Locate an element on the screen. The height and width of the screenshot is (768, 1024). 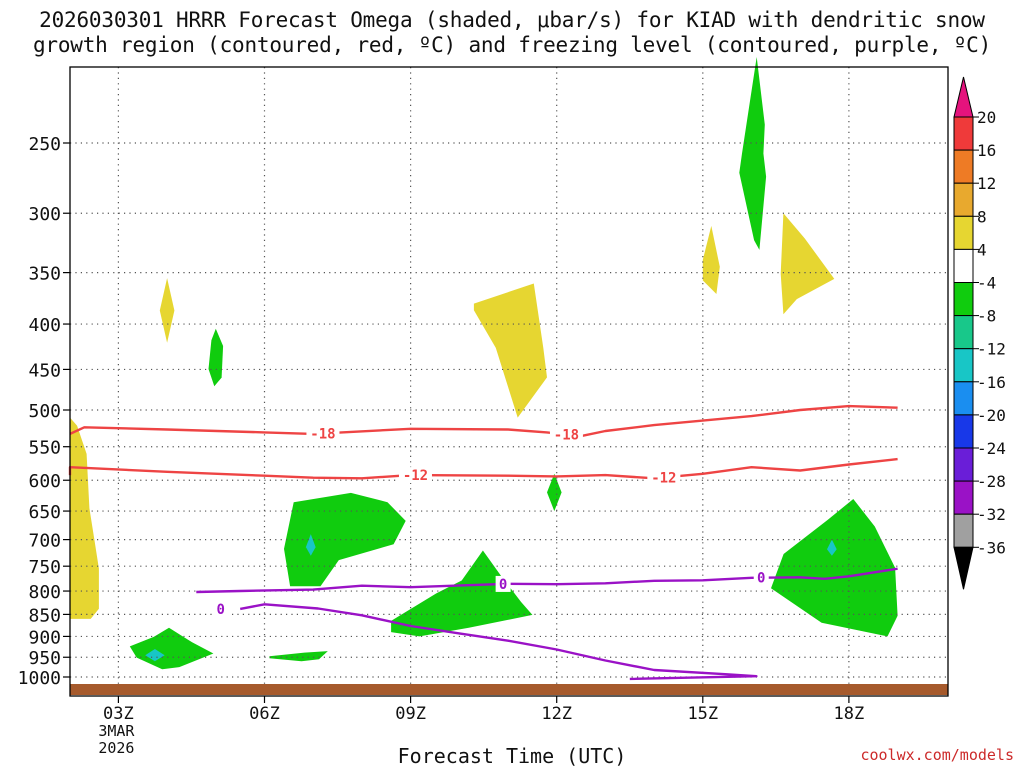
x-tick-label: 12Z is located at coordinates (556, 714).